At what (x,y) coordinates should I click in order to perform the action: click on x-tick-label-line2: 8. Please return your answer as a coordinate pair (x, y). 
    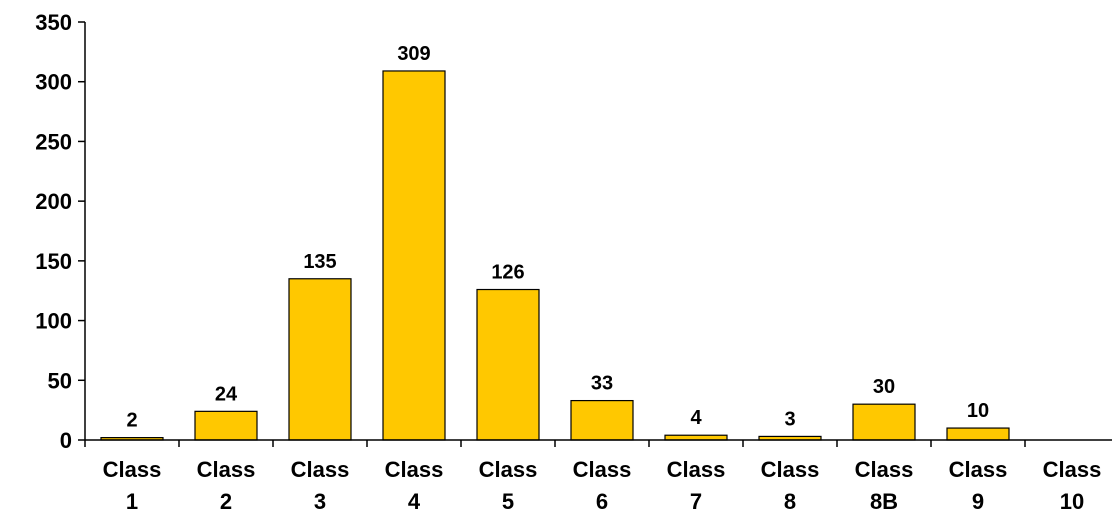
    Looking at the image, I should click on (790, 501).